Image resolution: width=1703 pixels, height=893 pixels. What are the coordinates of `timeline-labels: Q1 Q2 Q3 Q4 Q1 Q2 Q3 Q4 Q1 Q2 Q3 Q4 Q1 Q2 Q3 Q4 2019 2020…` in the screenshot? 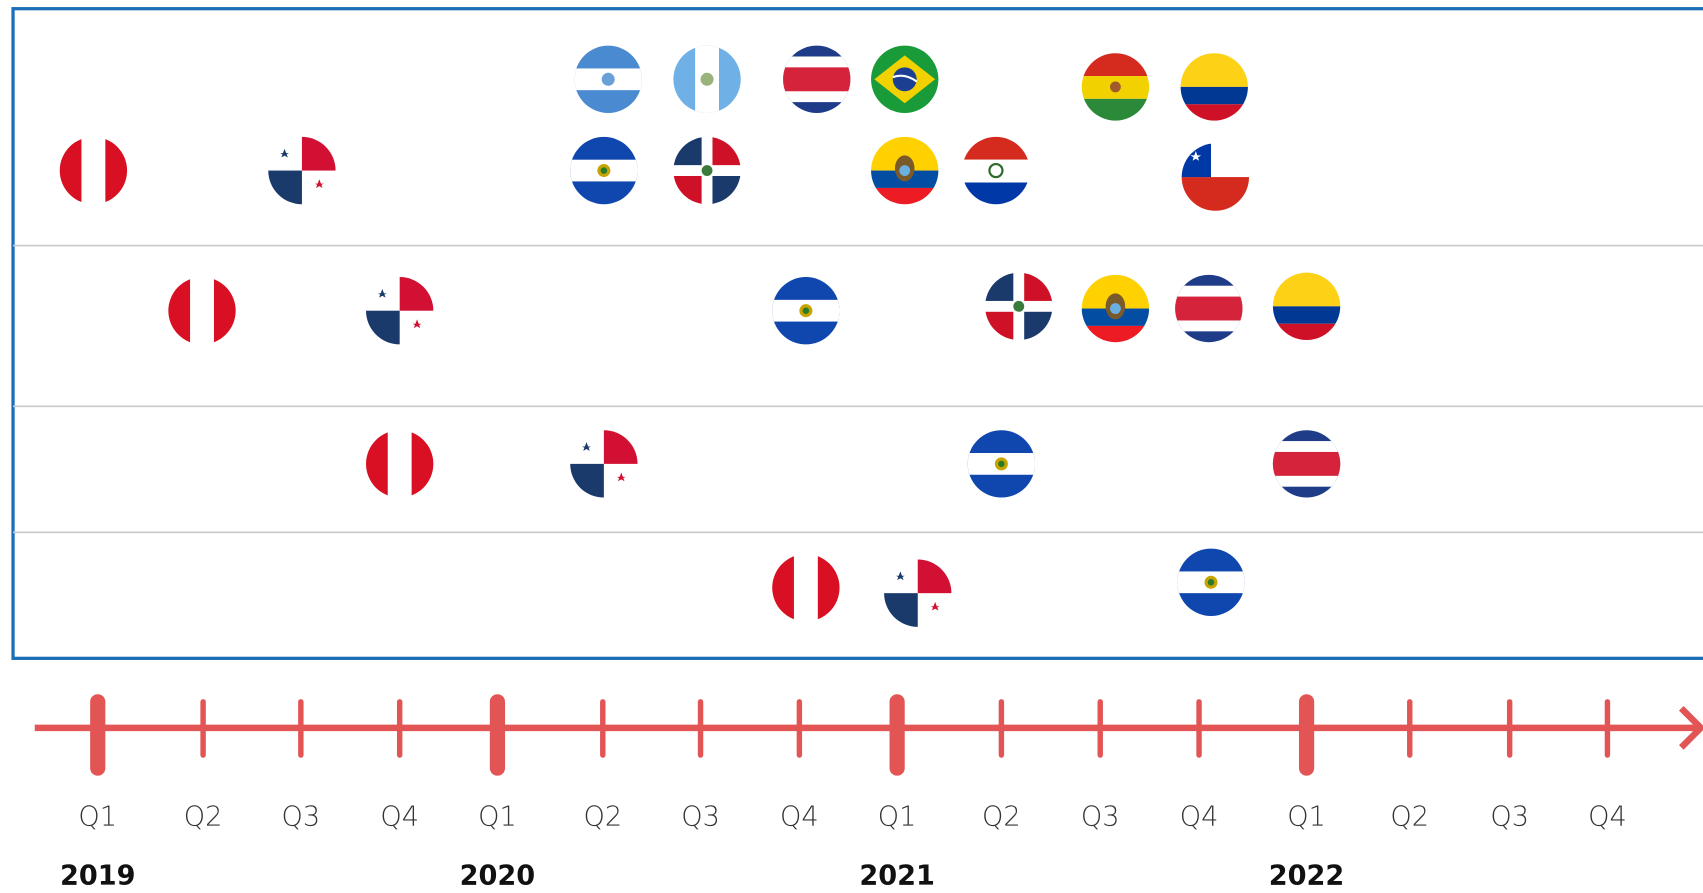 It's located at (843, 847).